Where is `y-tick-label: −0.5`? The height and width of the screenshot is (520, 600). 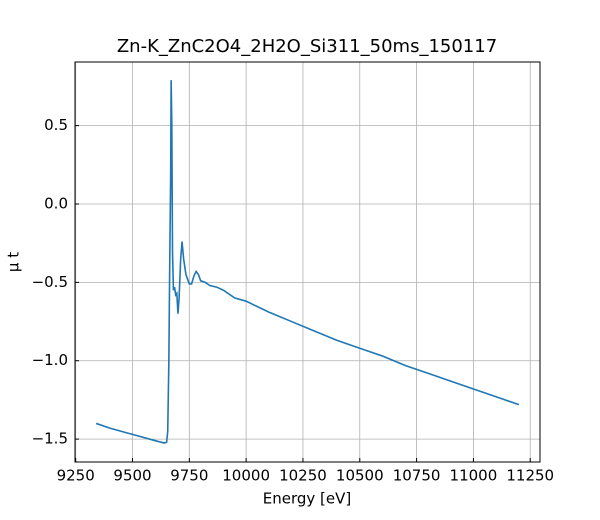 y-tick-label: −0.5 is located at coordinates (50, 282).